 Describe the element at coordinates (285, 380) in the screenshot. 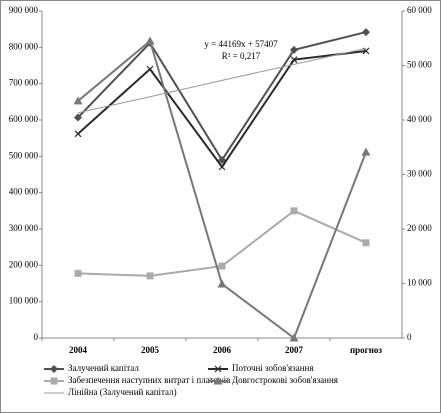

I see `legend-label: Довгострокові зобов'язання` at that location.